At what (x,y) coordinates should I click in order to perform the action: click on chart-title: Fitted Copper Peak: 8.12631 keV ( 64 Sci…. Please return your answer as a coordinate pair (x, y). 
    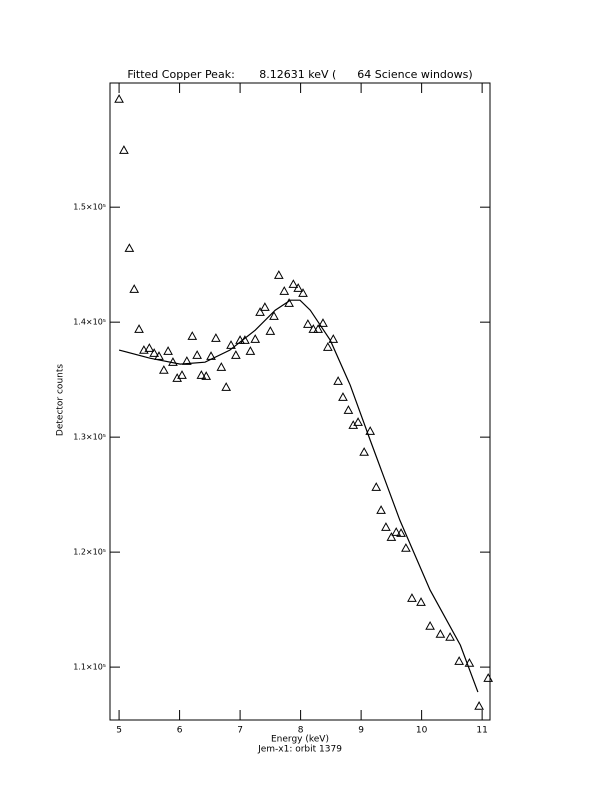
    Looking at the image, I should click on (299, 74).